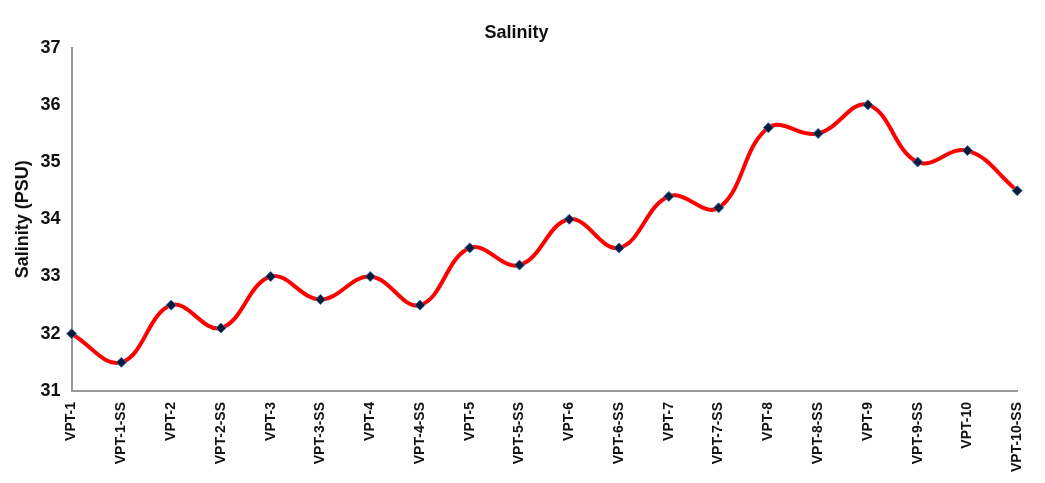 The width and height of the screenshot is (1045, 483). Describe the element at coordinates (516, 31) in the screenshot. I see `chart-title: Salinity` at that location.